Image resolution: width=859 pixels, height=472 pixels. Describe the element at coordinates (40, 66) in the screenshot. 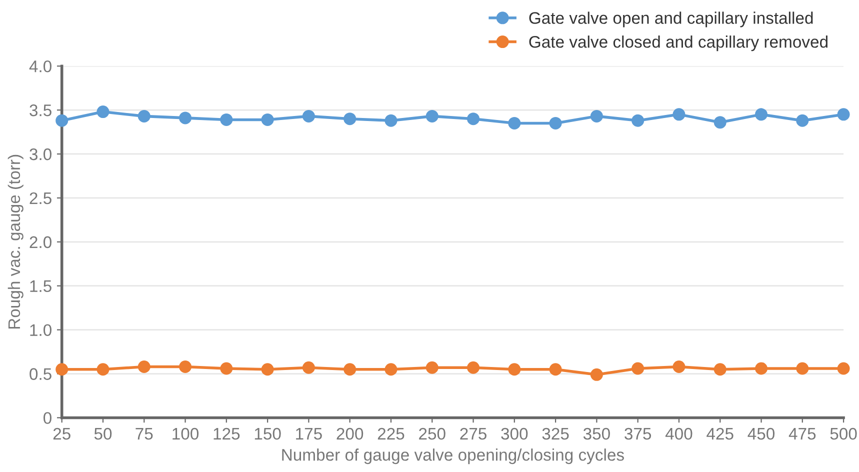

I see `y-tick-label: 4.0` at that location.